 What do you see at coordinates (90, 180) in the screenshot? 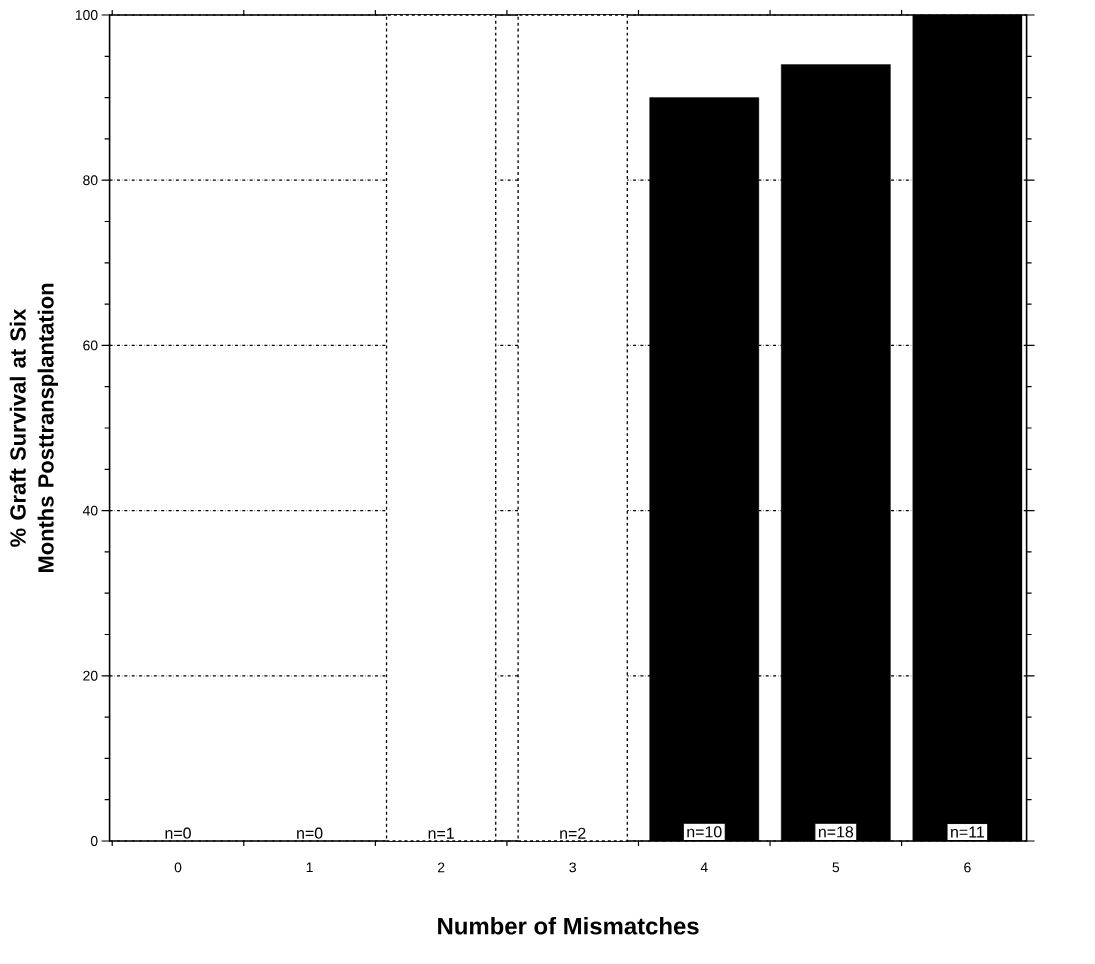
I see `y-tick-label: 80` at bounding box center [90, 180].